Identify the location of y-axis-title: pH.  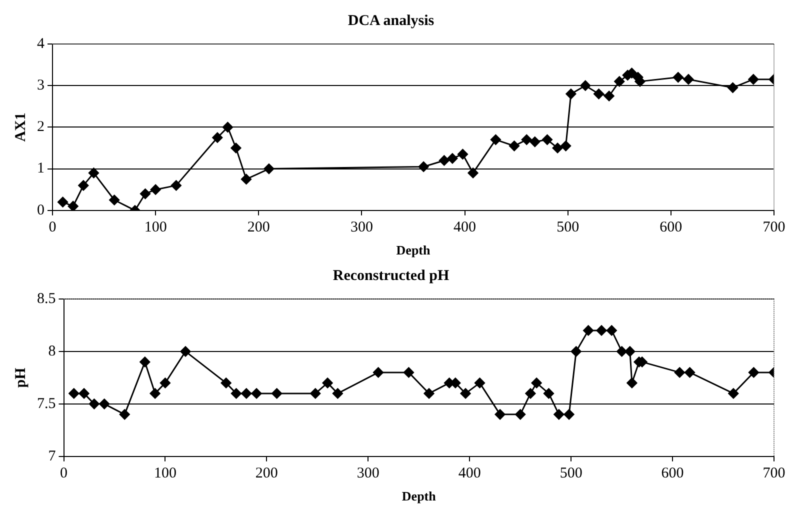
(20, 377).